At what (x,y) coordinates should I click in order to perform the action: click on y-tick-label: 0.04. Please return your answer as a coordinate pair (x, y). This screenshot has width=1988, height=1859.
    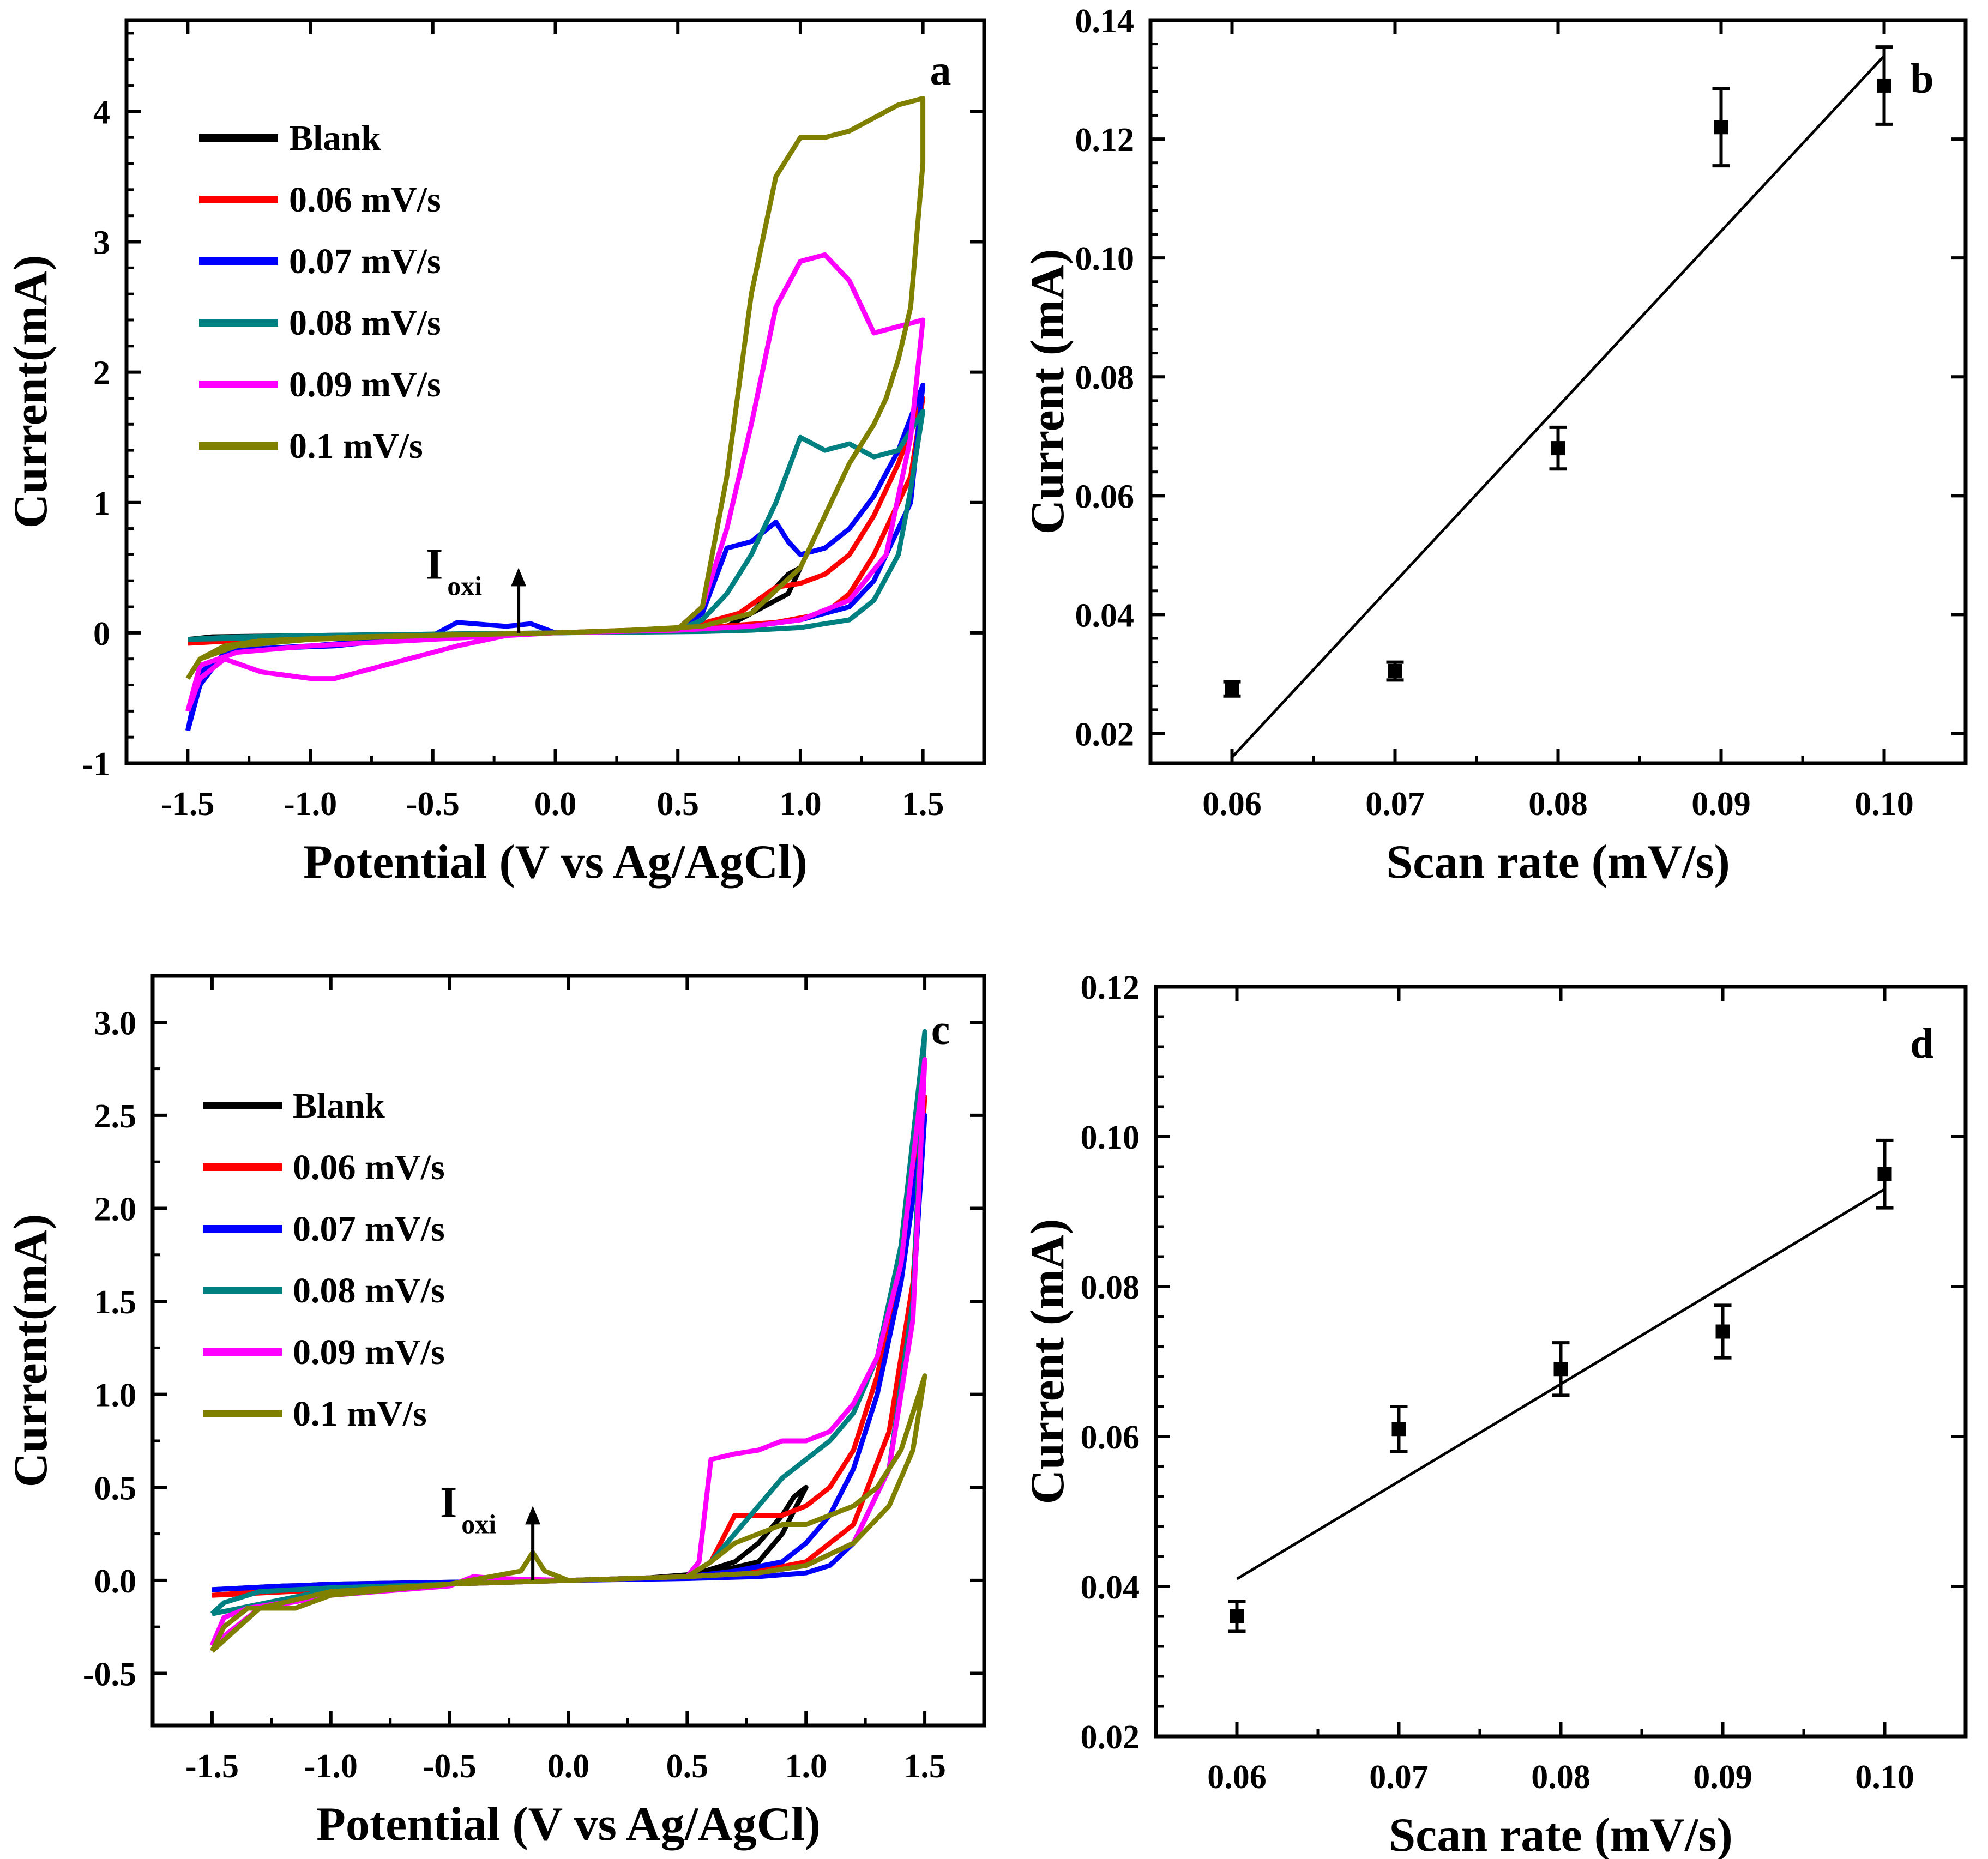
    Looking at the image, I should click on (1110, 1587).